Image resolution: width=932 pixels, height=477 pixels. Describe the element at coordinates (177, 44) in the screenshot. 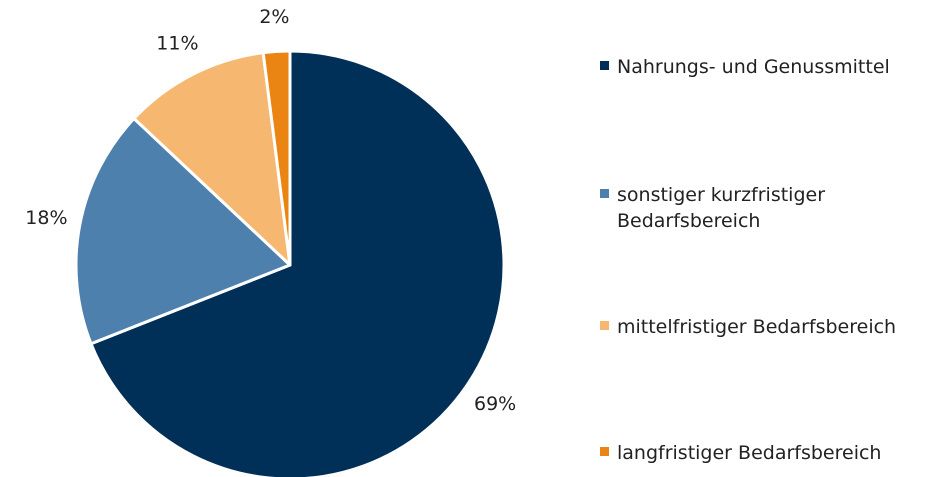

I see `data-label: 11%` at that location.